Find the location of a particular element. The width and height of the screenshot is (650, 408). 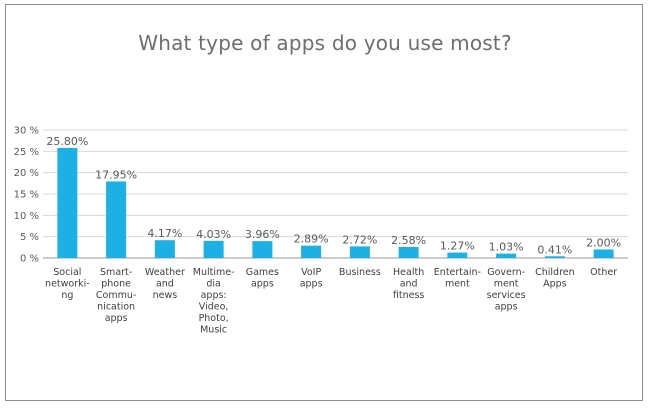

category-label: Multime-dia apps: Video, Photo, Music is located at coordinates (214, 301).